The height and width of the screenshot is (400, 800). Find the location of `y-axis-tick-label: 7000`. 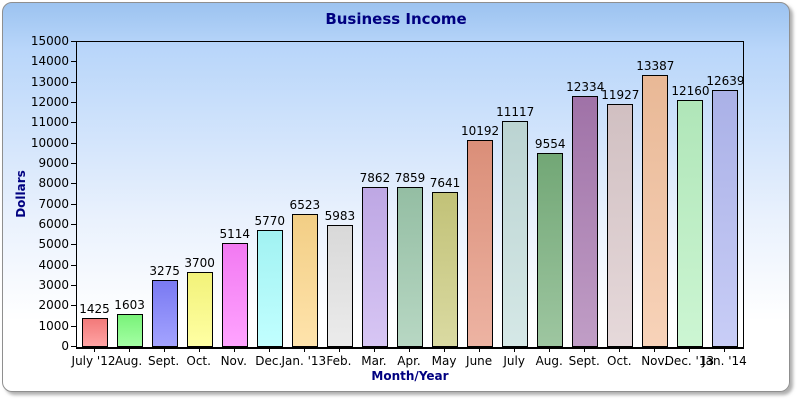

y-axis-tick-label: 7000 is located at coordinates (53, 203).